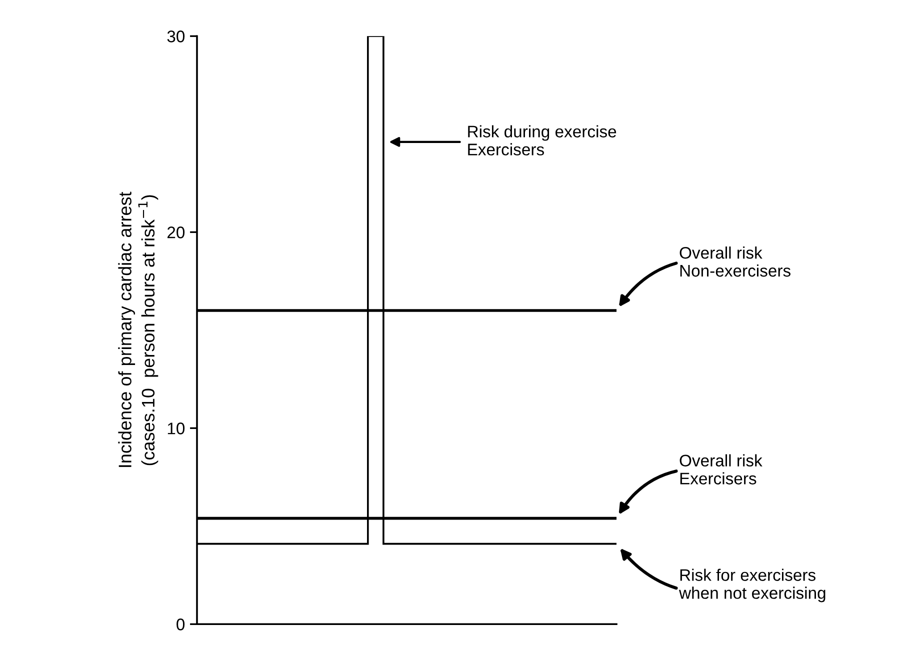 Image resolution: width=912 pixels, height=657 pixels. Describe the element at coordinates (542, 140) in the screenshot. I see `annotation: Risk during exercise Exercisers` at that location.